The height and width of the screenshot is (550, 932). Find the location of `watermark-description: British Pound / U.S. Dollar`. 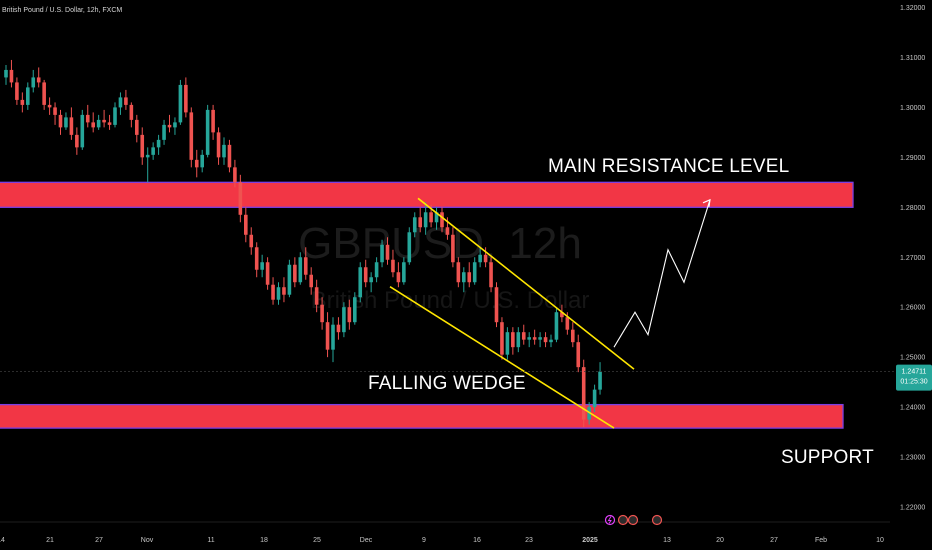

watermark-description: British Pound / U.S. Dollar is located at coordinates (450, 300).